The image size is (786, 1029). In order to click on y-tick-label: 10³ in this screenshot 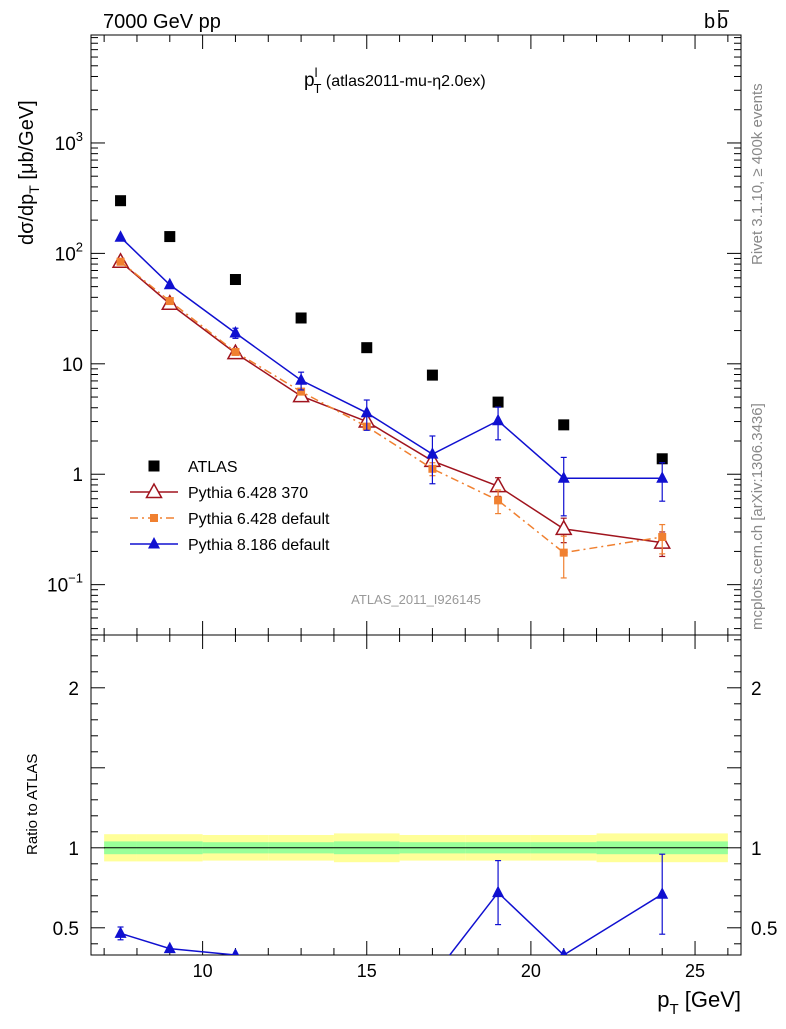, I will do `click(69, 142)`.